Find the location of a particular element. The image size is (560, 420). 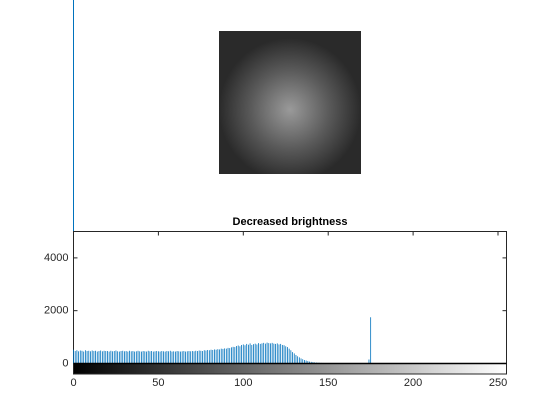

chart-title: Decreased brightness is located at coordinates (290, 222).